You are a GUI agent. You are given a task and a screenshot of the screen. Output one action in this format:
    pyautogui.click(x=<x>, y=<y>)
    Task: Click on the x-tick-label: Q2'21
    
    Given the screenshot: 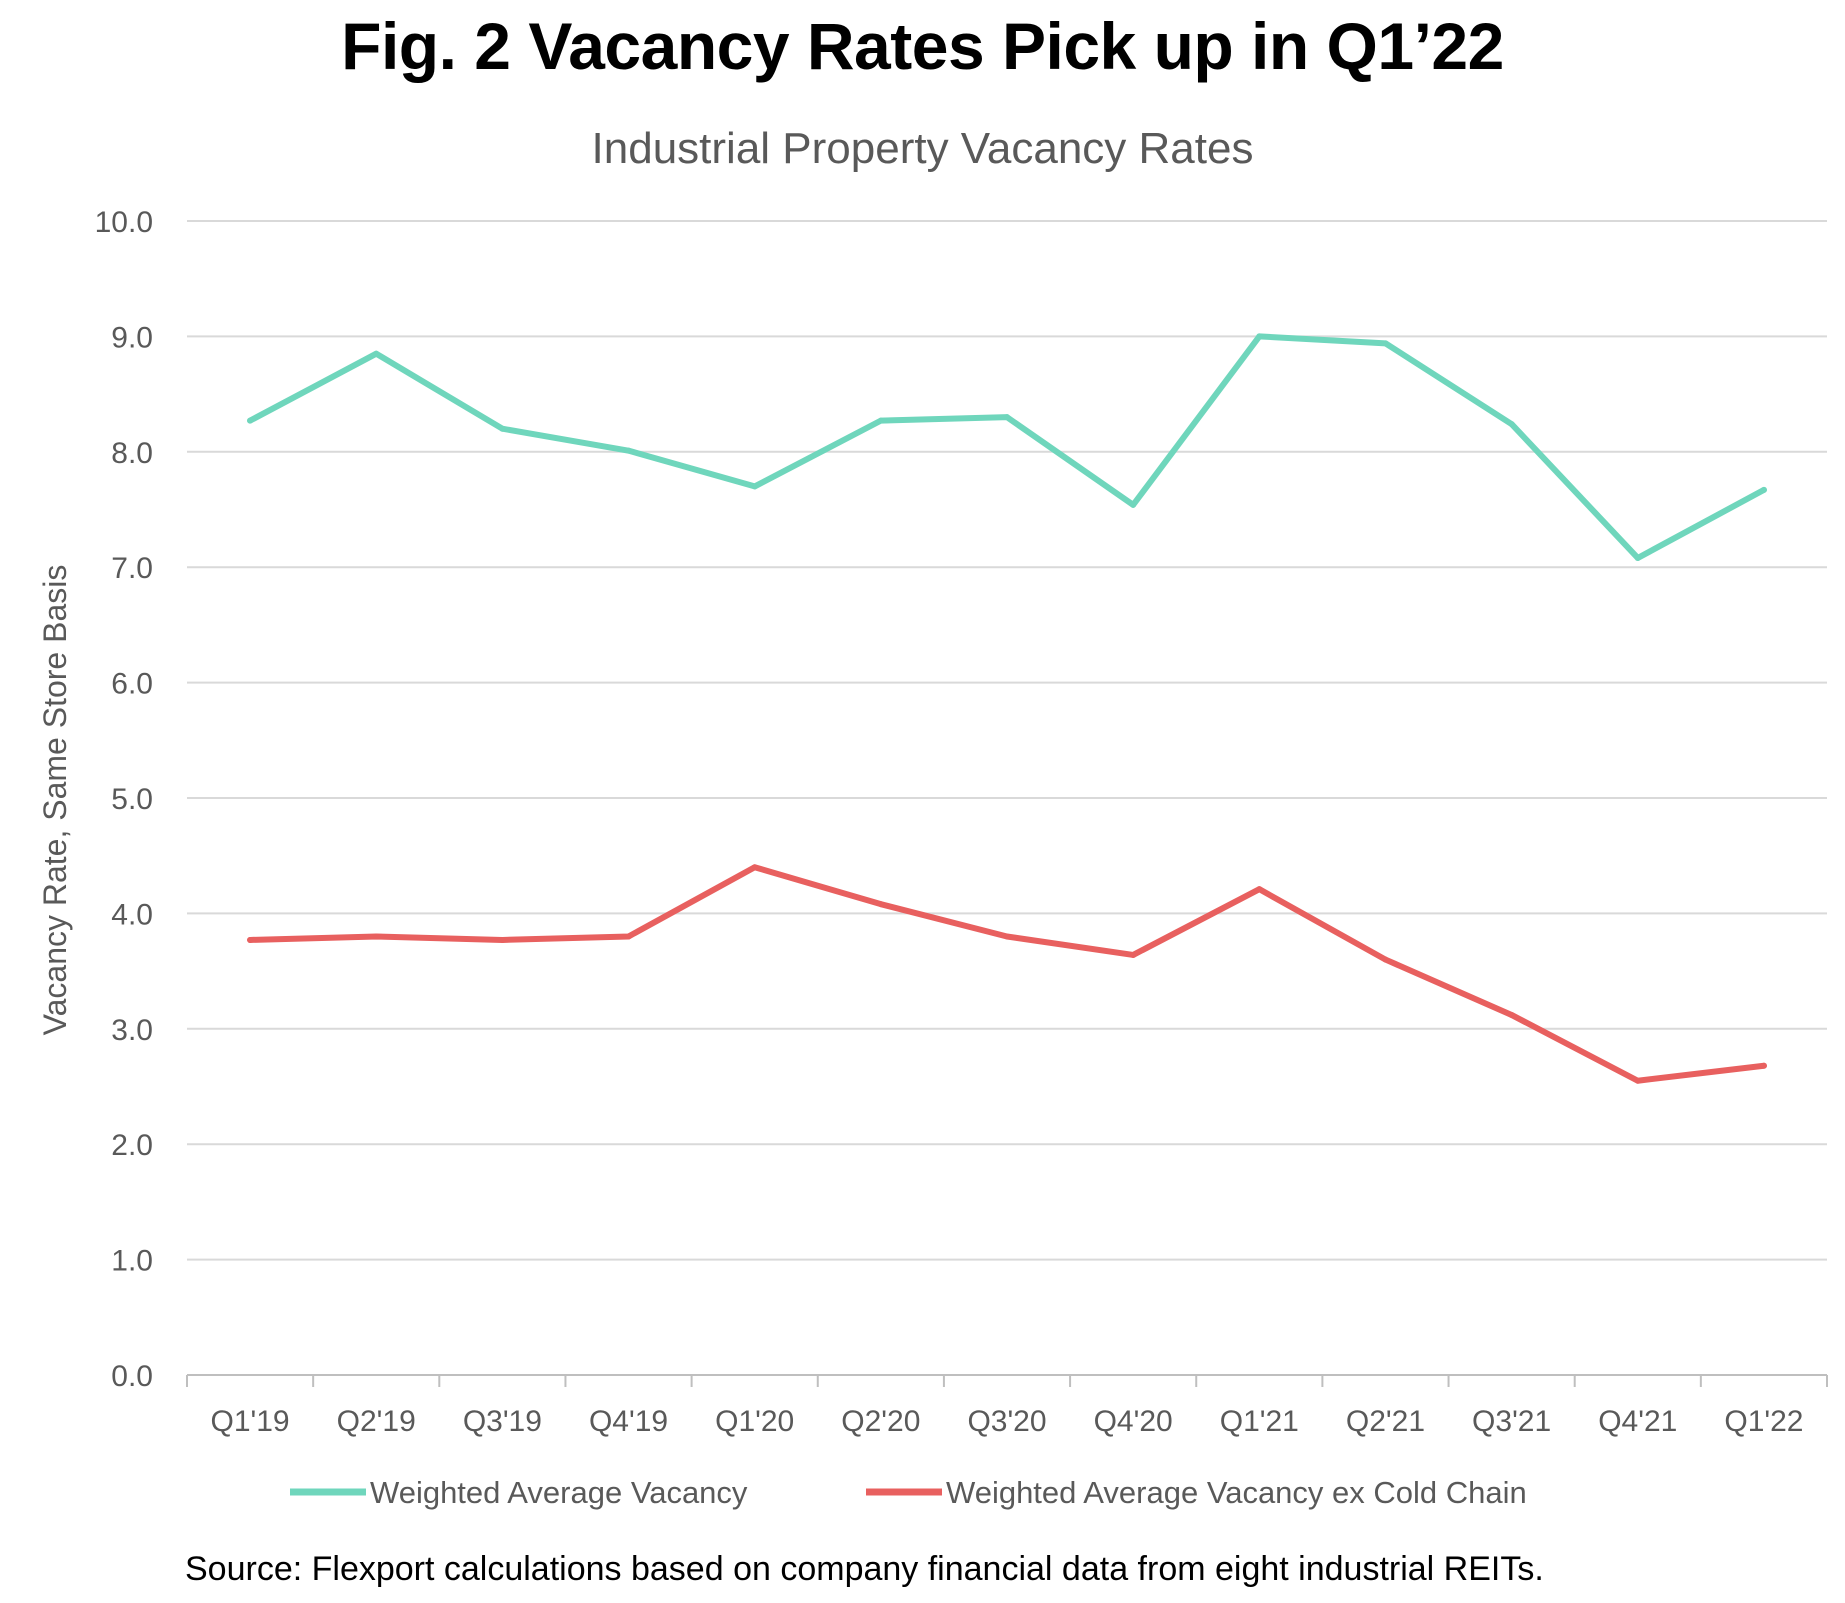 What is the action you would take?
    pyautogui.click(x=1385, y=1421)
    